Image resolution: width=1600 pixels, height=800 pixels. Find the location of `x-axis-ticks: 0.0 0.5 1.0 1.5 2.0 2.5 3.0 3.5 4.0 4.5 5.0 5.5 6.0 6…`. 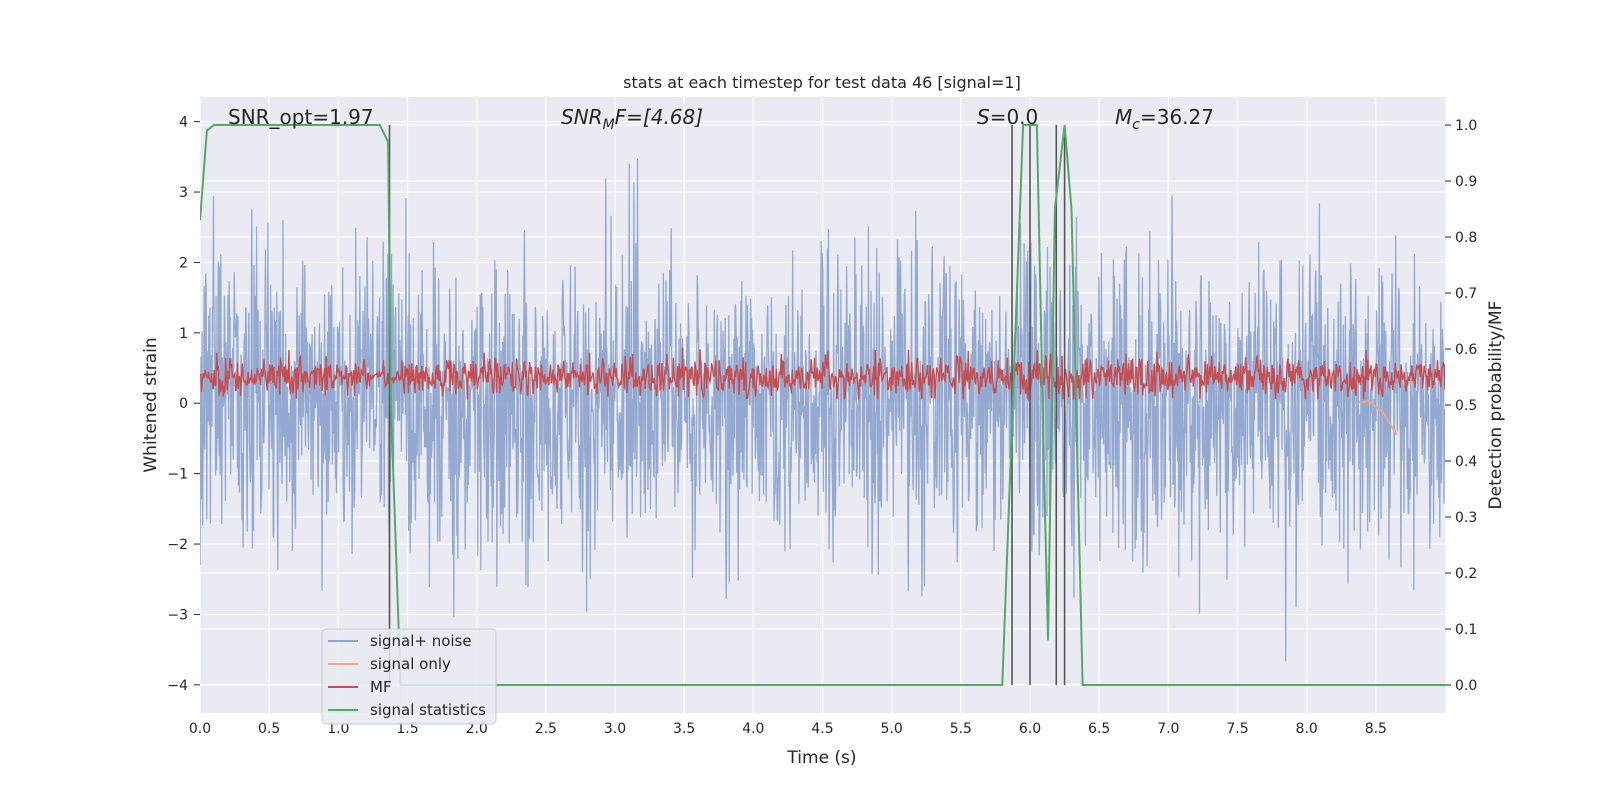

x-axis-ticks: 0.0 0.5 1.0 1.5 2.0 2.5 3.0 3.5 4.0 4.5 5.0 5.5 6.0 6… is located at coordinates (788, 729).